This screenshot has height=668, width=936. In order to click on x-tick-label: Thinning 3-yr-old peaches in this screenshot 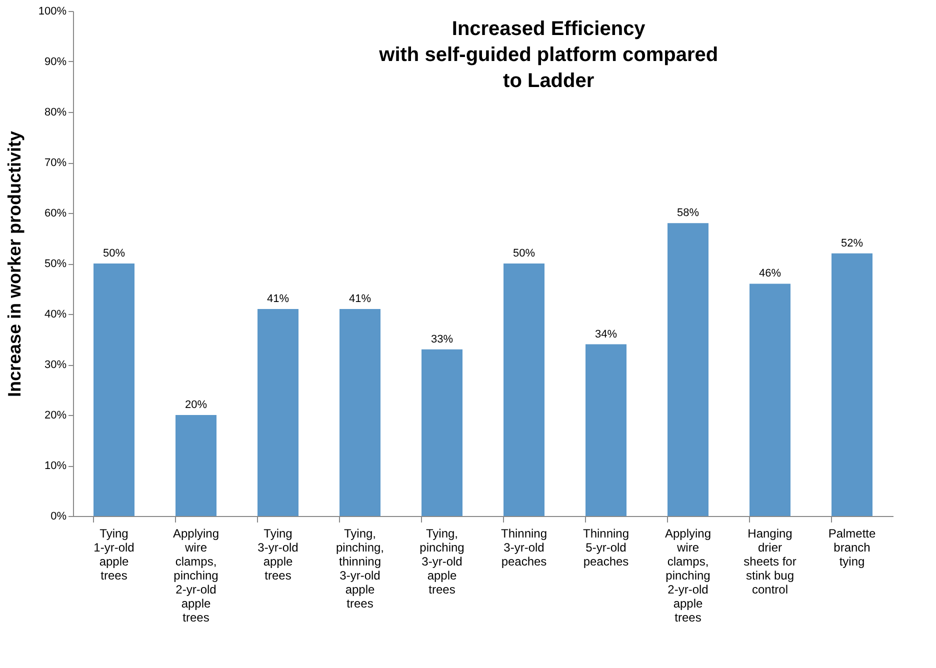, I will do `click(524, 547)`.